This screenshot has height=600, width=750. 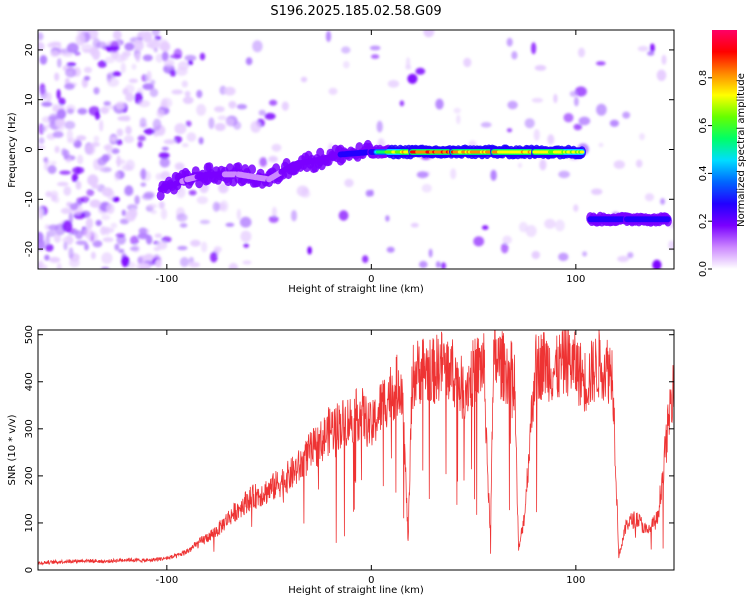 I want to click on y-tick-label: 300, so click(x=29, y=428).